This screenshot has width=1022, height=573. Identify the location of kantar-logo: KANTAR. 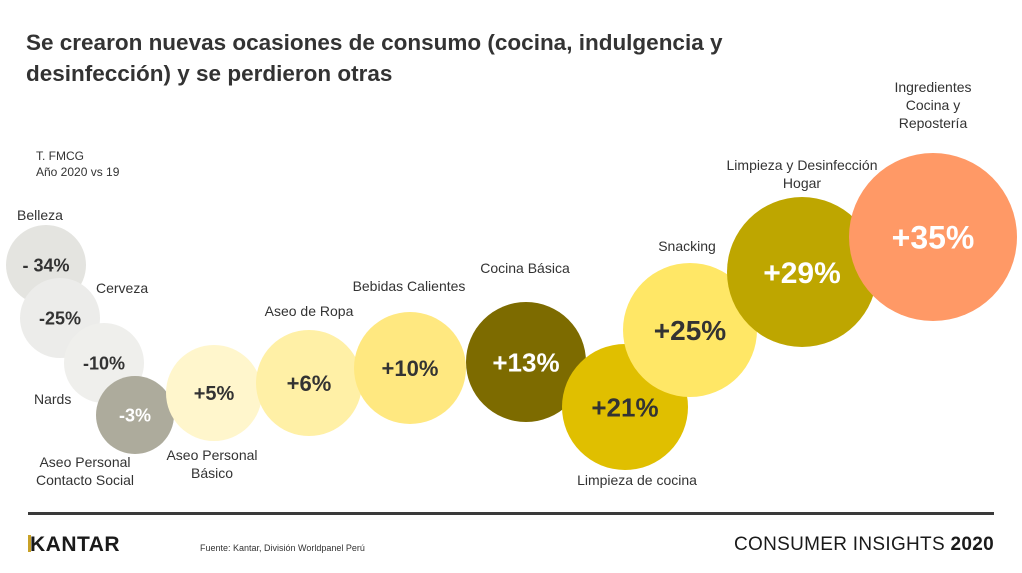
(74, 545).